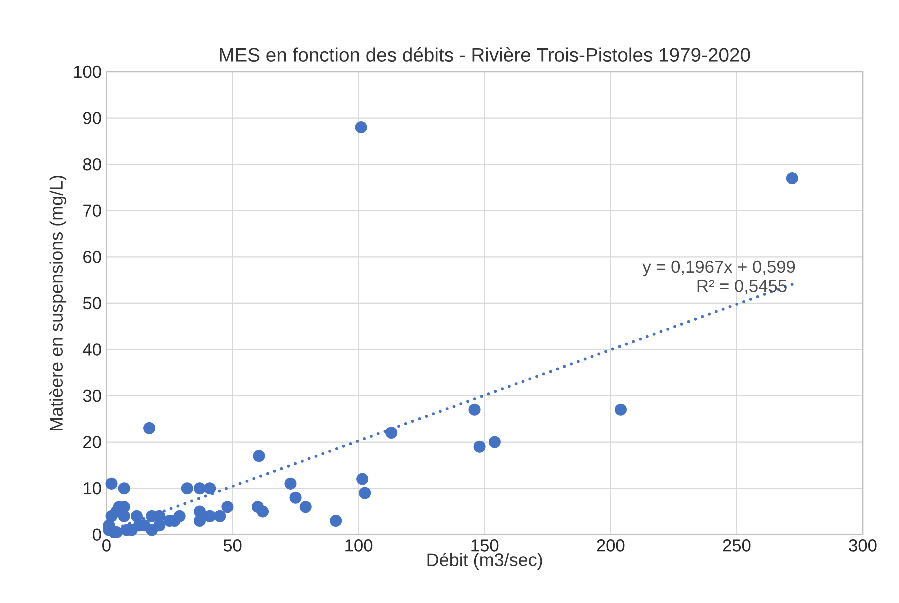 The image size is (899, 603). I want to click on y-axis-title: Matièere en suspensions (mg/L), so click(58, 303).